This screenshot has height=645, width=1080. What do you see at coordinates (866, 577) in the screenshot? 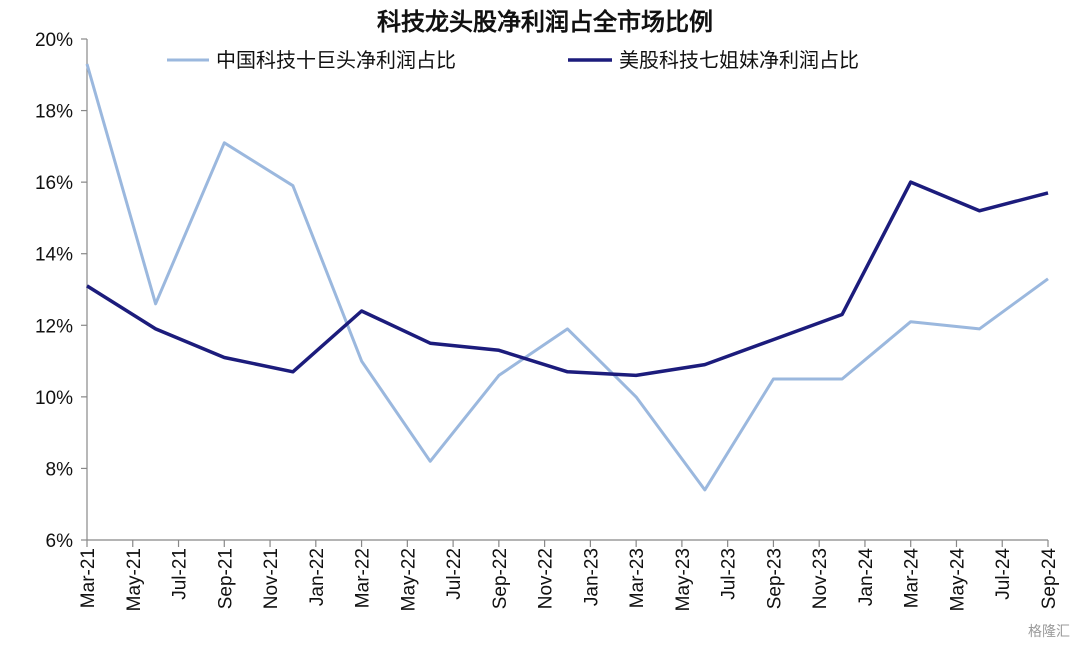
I see `x-tick-label: Jan-24` at bounding box center [866, 577].